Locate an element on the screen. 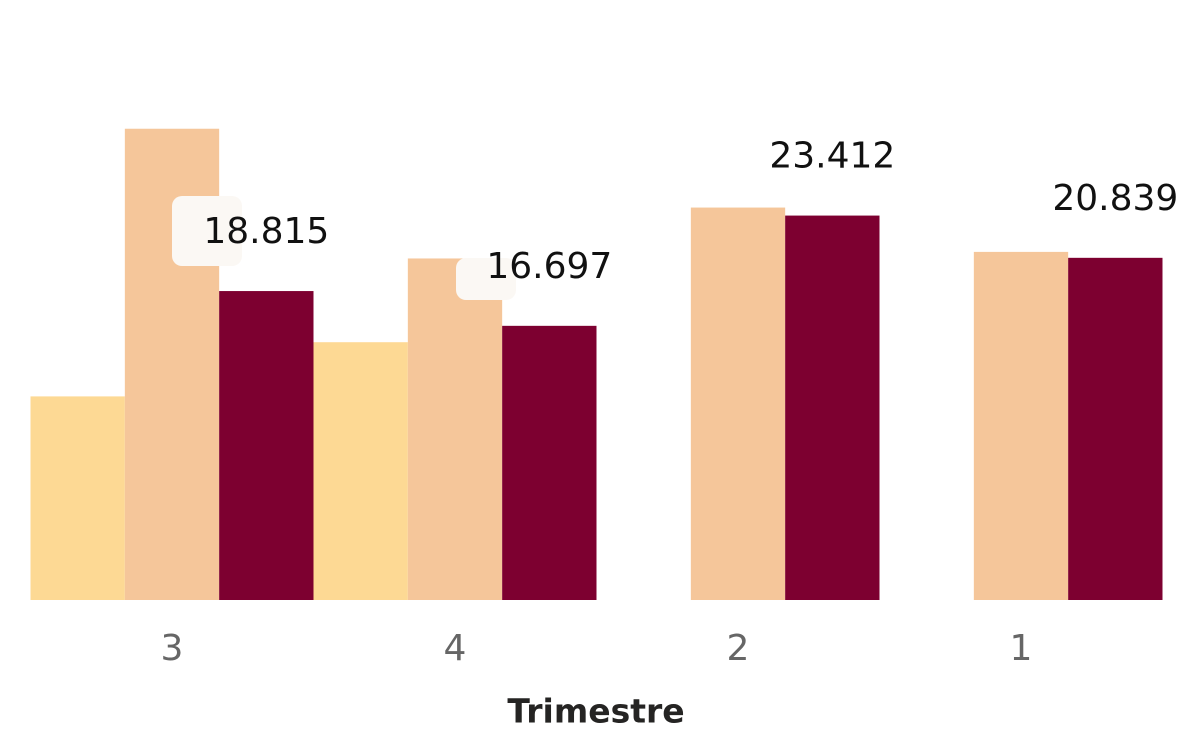 Image resolution: width=1185 pixels, height=733 pixels. x-tick-label: 2 is located at coordinates (738, 648).